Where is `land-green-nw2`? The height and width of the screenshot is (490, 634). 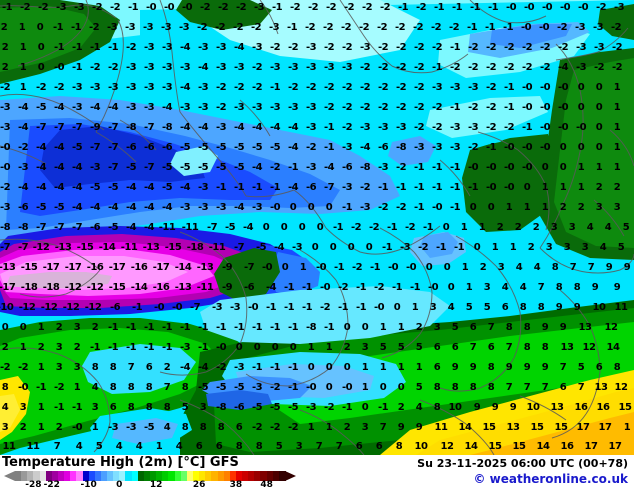 land-green-nw2 is located at coordinates (48, 39).